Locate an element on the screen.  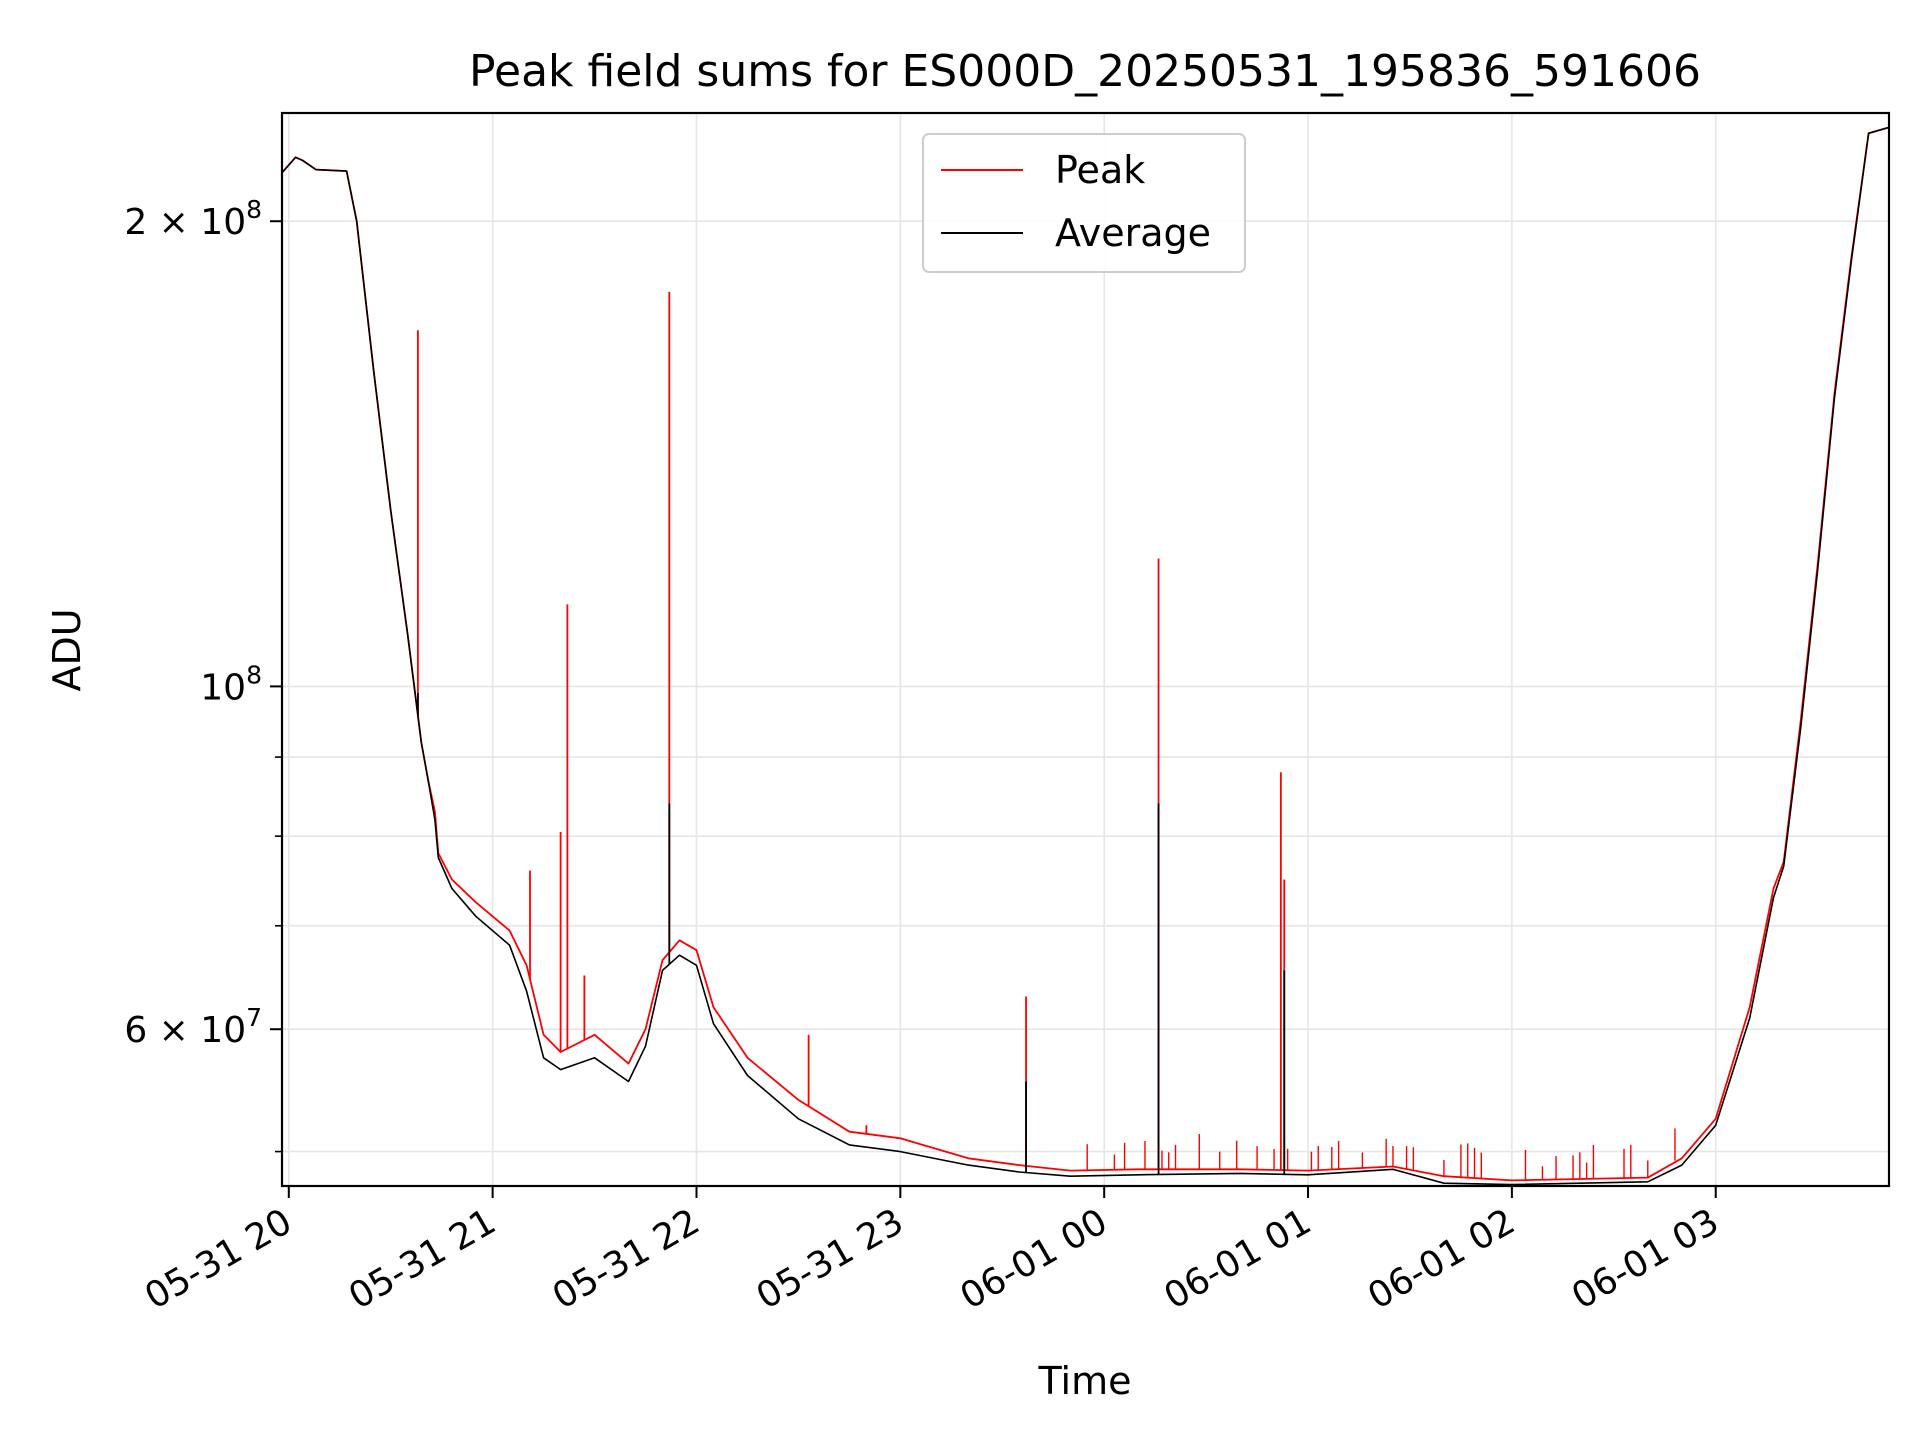
y-tick-base: 6 × 10 is located at coordinates (185, 1030).